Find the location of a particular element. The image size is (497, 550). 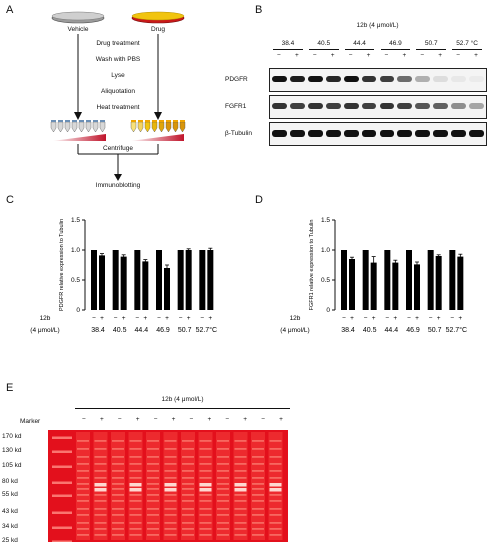

blot-row-label: β-Tubulin is located at coordinates (238, 133).